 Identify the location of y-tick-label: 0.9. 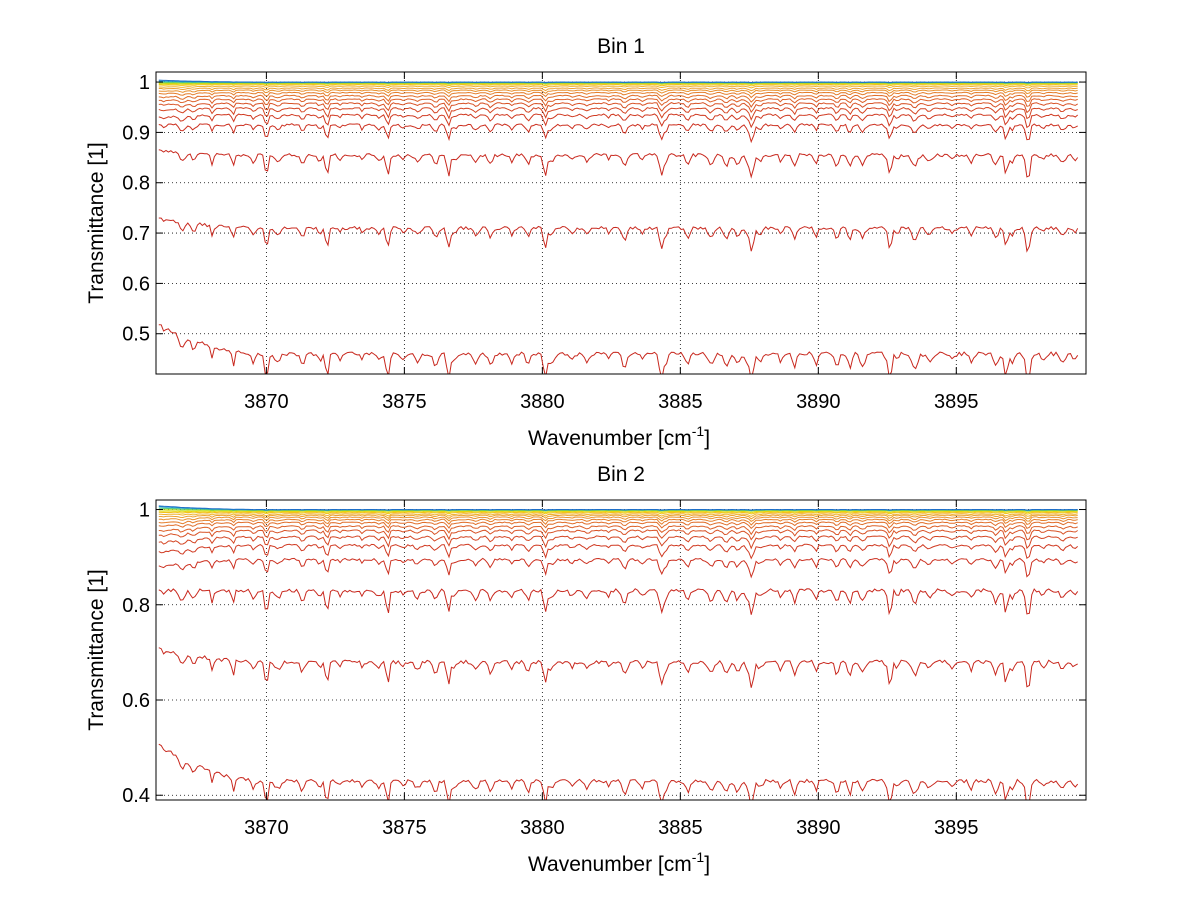
(136, 133).